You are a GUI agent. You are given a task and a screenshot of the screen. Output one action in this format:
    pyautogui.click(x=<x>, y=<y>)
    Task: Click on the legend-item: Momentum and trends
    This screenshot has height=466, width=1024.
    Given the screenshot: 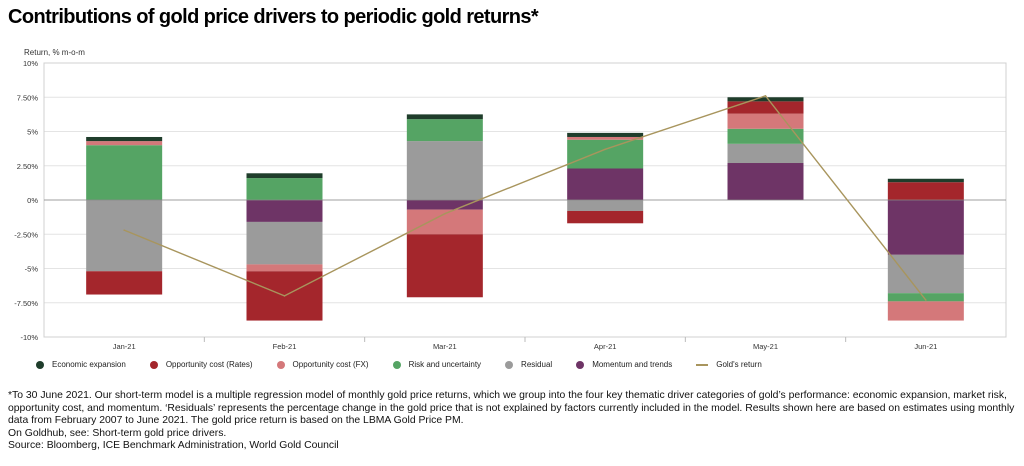 What is the action you would take?
    pyautogui.click(x=624, y=364)
    